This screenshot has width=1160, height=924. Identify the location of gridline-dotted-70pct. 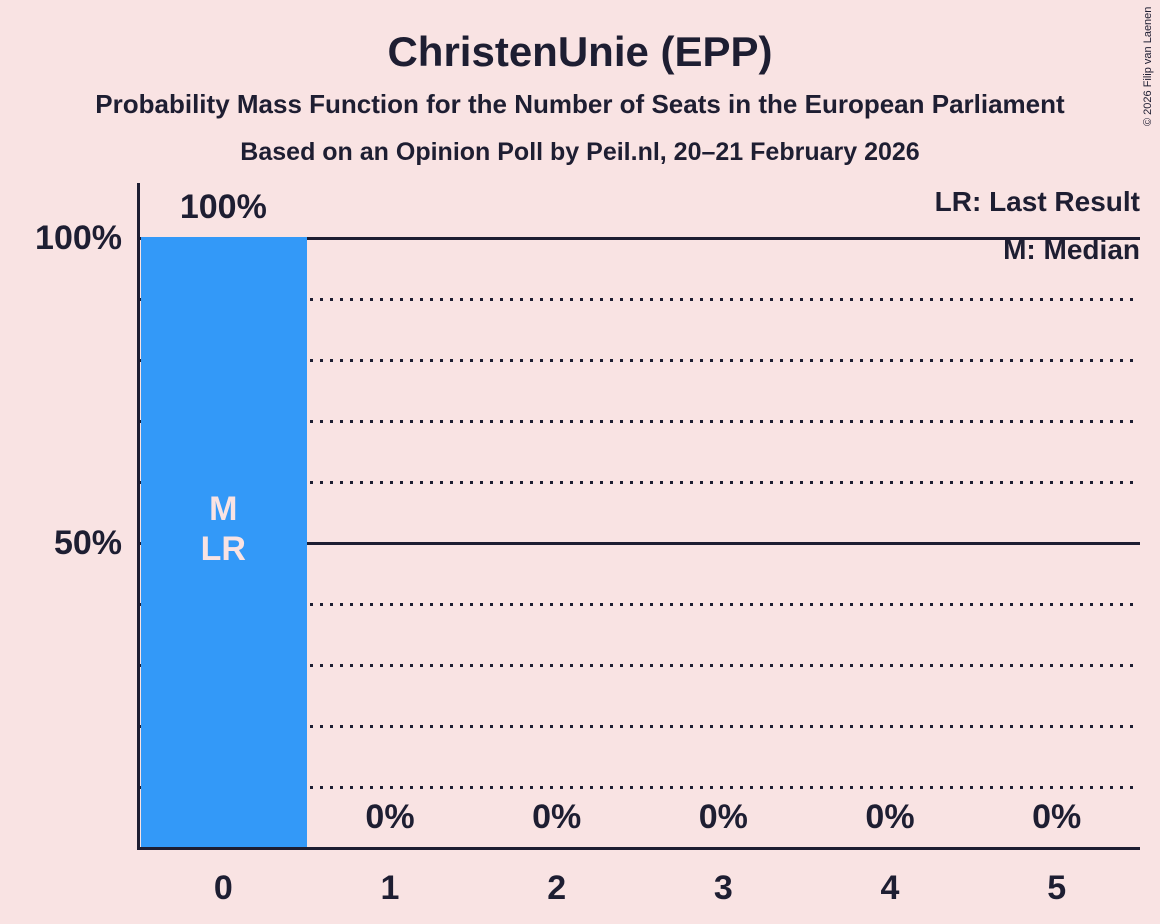
(640, 421).